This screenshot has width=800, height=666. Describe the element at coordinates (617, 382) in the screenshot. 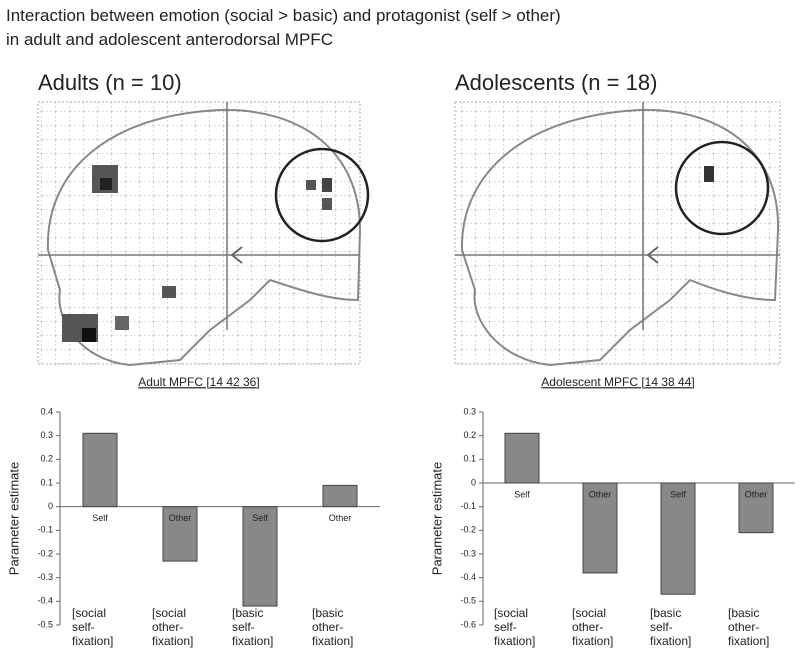

I see `region-label: Adolescent MPFC [14 38 44]` at that location.